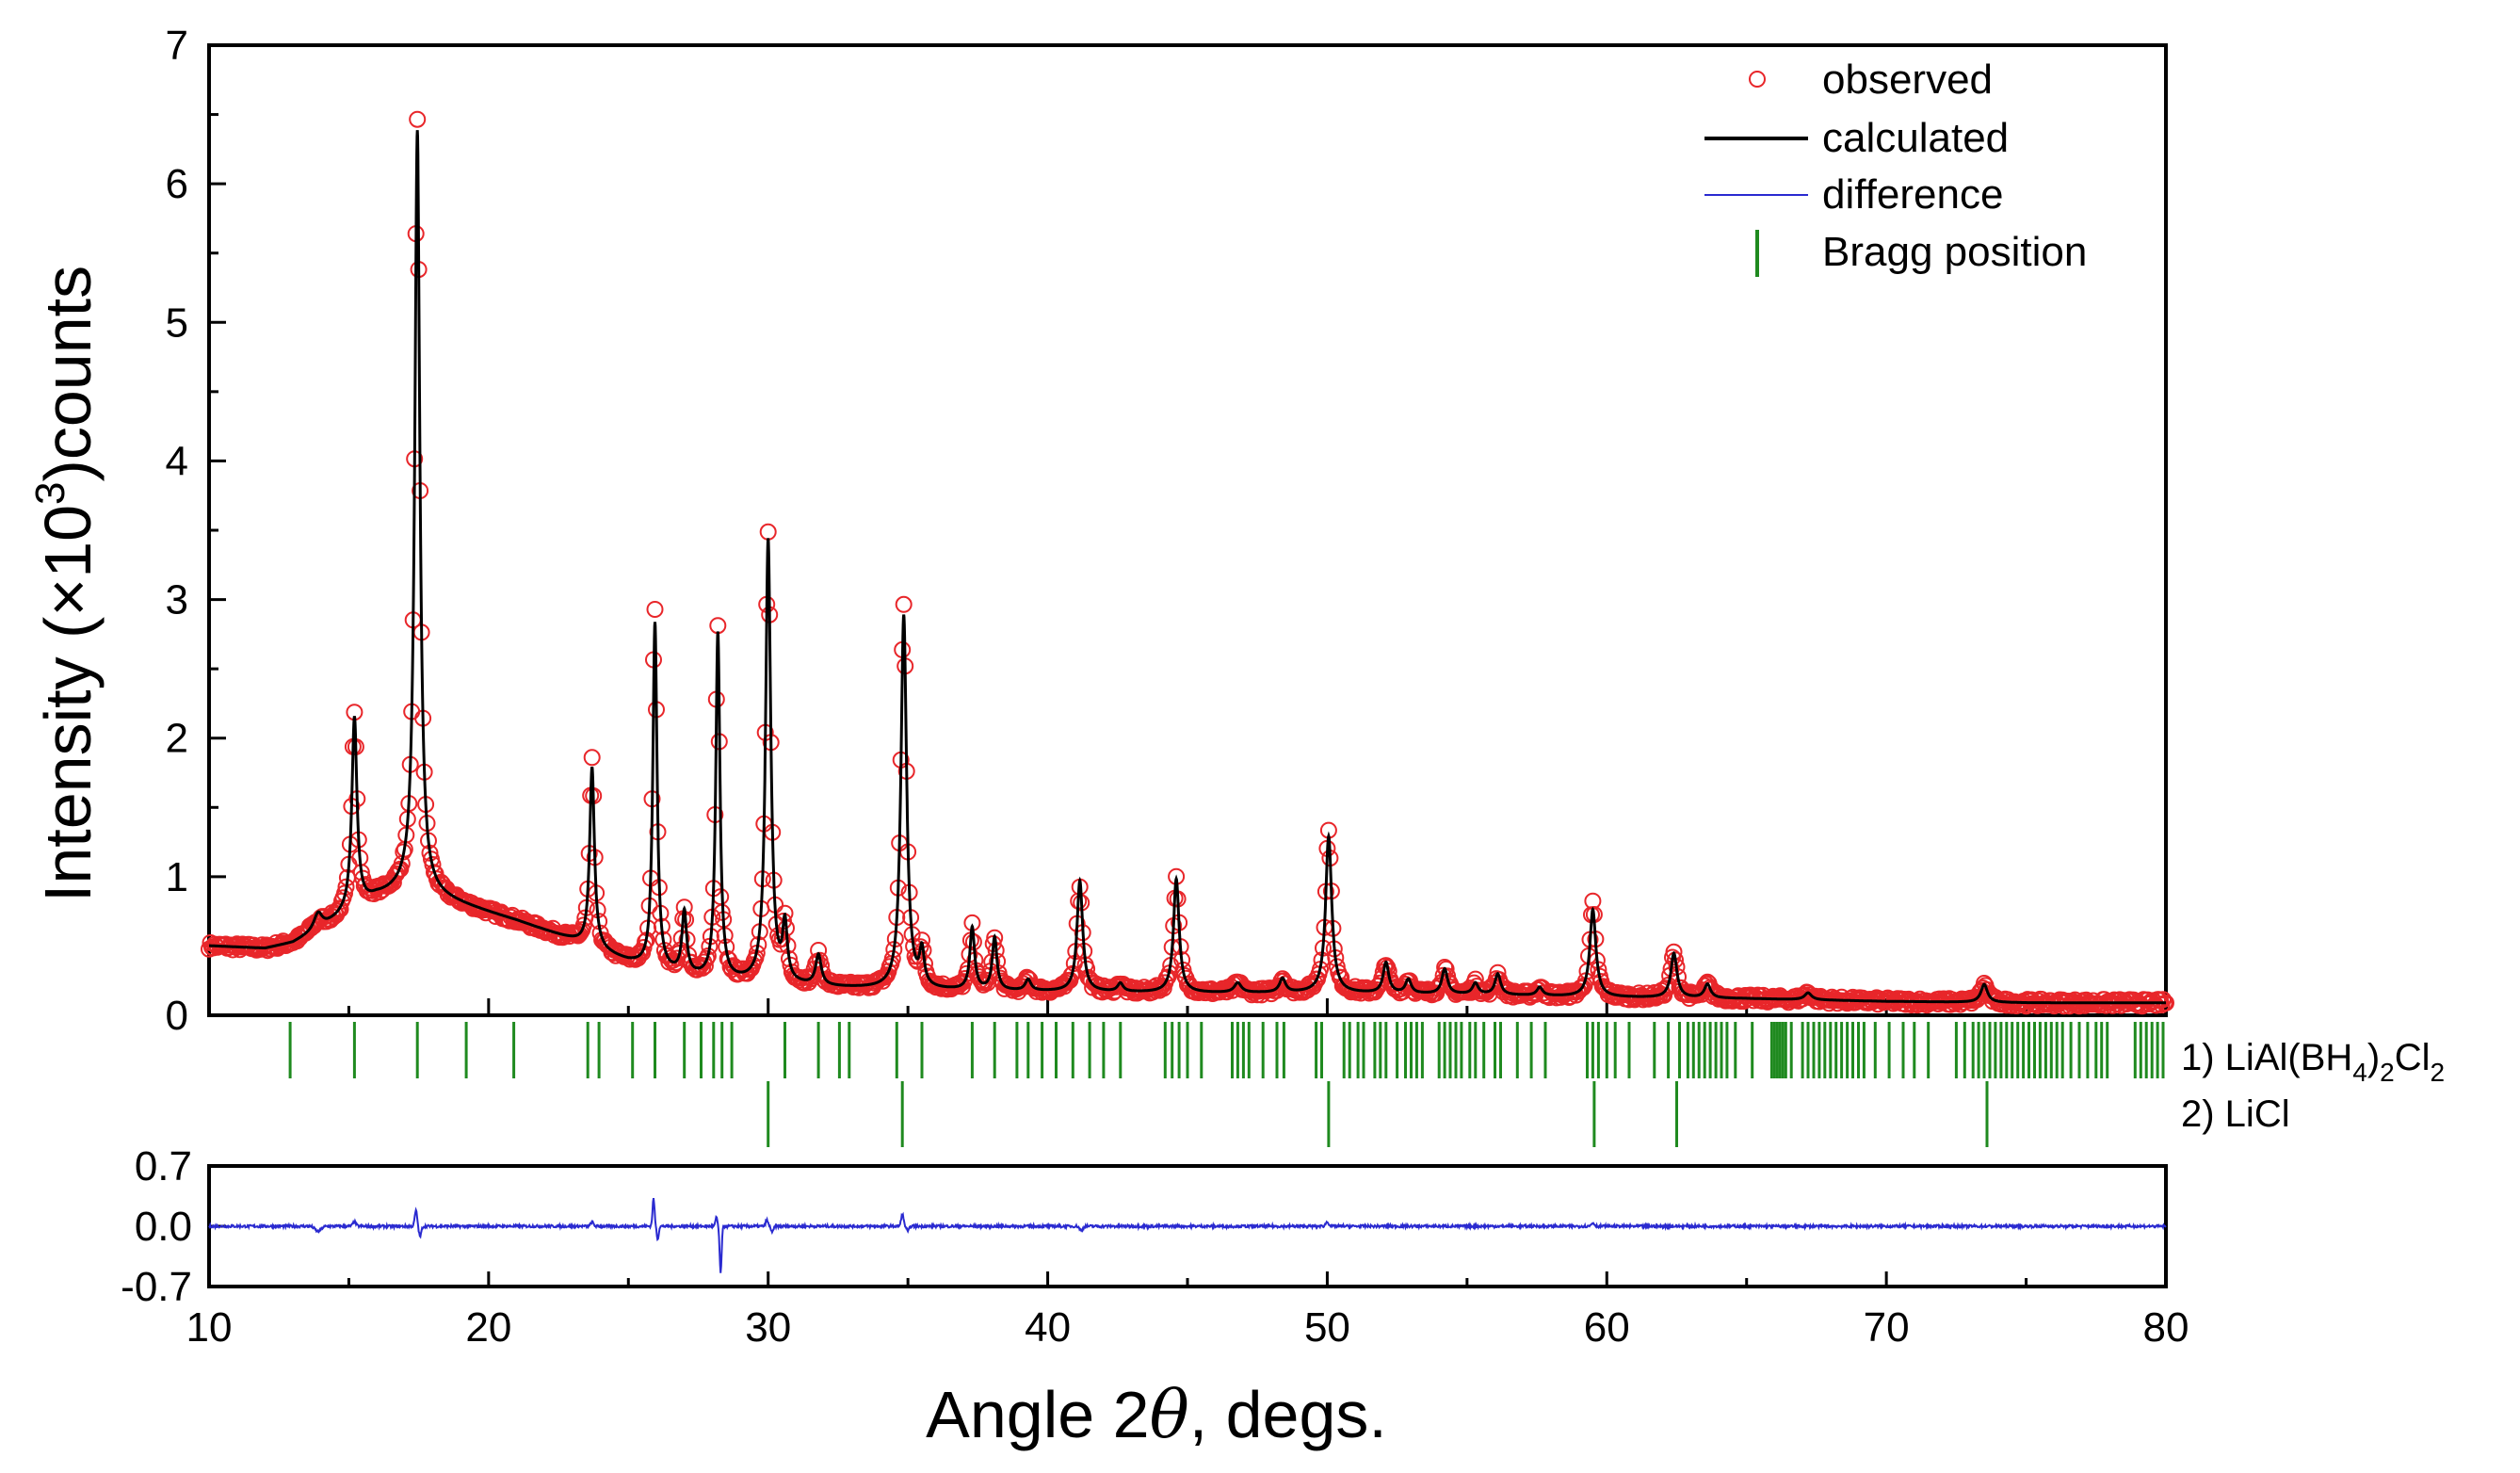  I want to click on y-tick-label: 3, so click(177, 600).